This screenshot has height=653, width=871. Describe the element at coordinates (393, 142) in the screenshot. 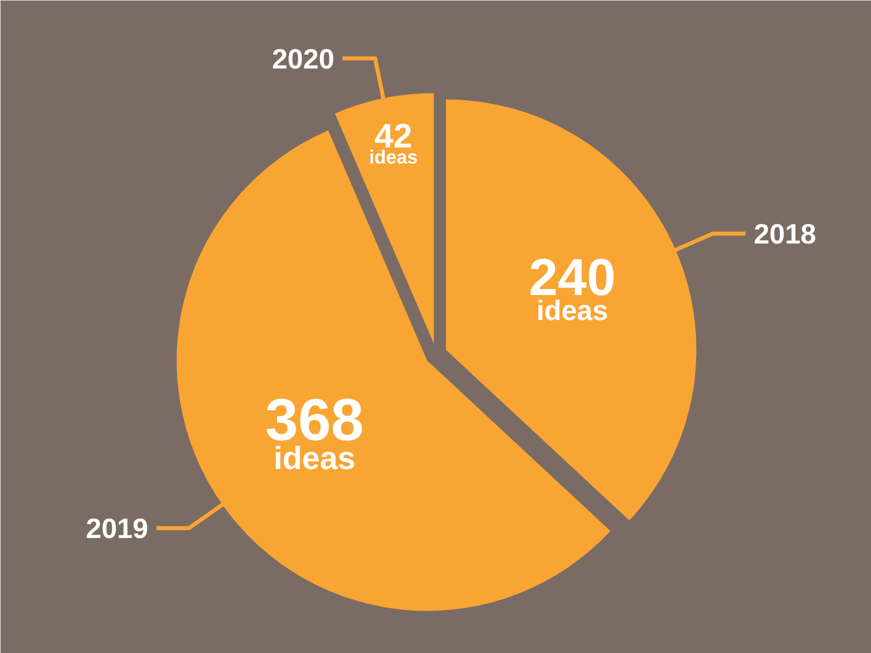

I see `data-label: 42 ideas` at that location.